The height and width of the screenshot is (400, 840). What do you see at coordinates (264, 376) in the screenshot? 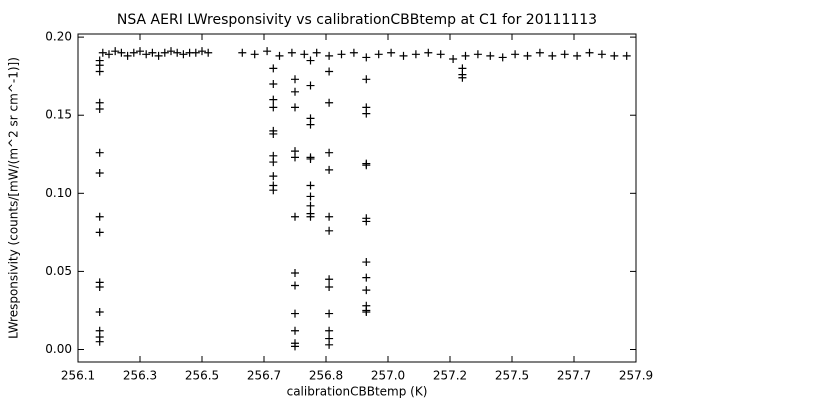
I see `x-tick-label: 256.7` at bounding box center [264, 376].